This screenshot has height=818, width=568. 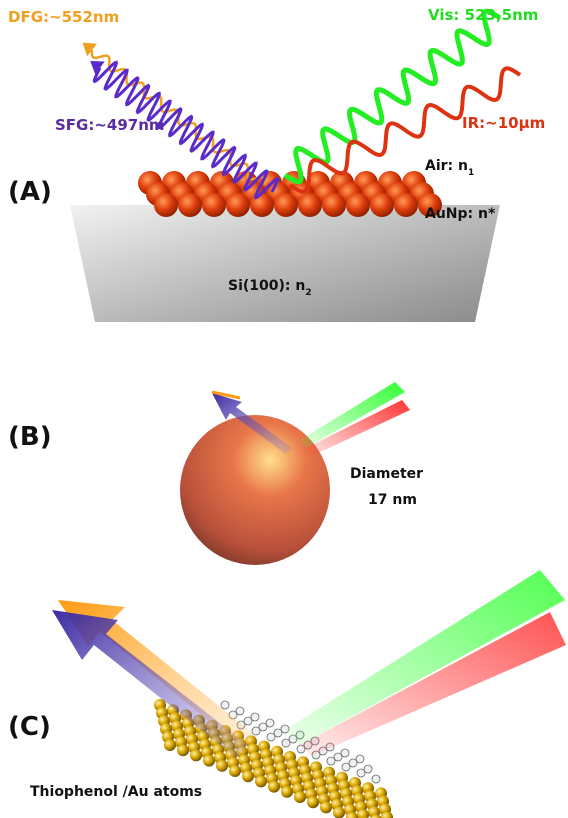 I want to click on sfg-label: SFG:~497nm, so click(x=110, y=125).